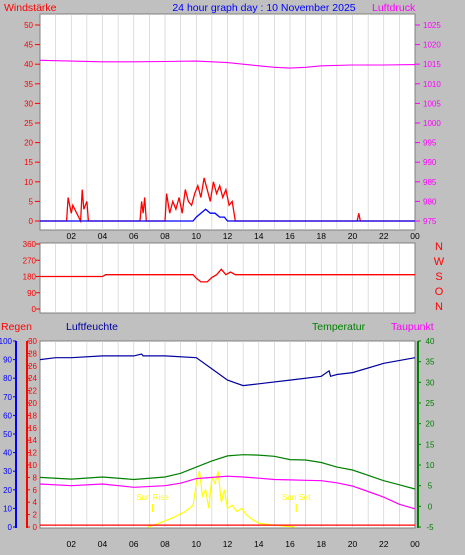 The image size is (465, 555). Describe the element at coordinates (438, 277) in the screenshot. I see `compass-label: S` at that location.